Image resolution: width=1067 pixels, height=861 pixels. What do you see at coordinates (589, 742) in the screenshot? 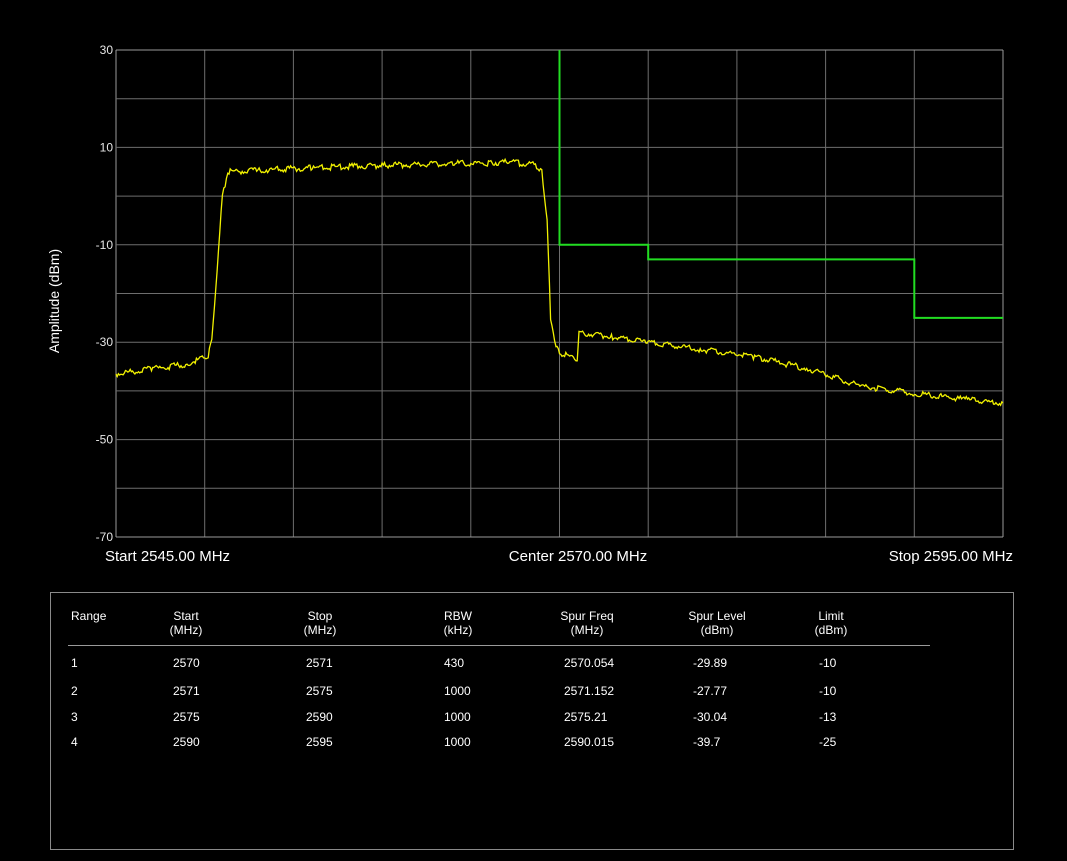
I see `cell-spur-freq: 2590.015` at bounding box center [589, 742].